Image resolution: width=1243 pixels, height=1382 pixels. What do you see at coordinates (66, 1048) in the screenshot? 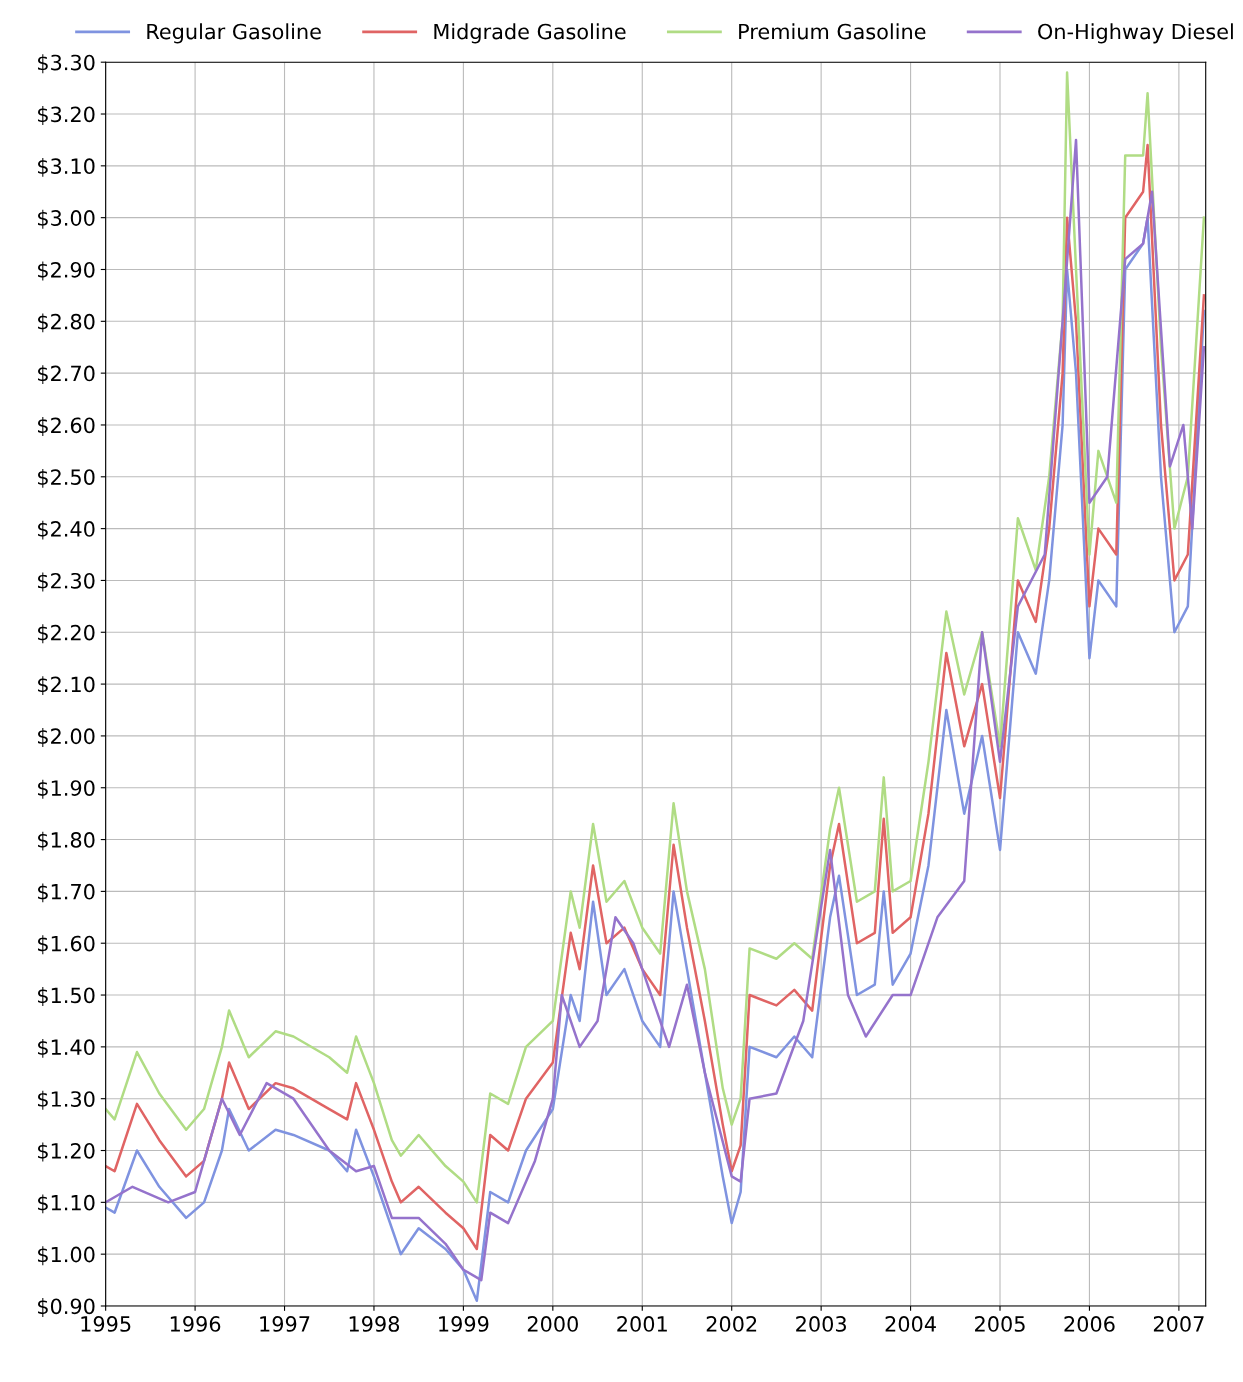
I see `y-tick-label: $1.40` at bounding box center [66, 1048].